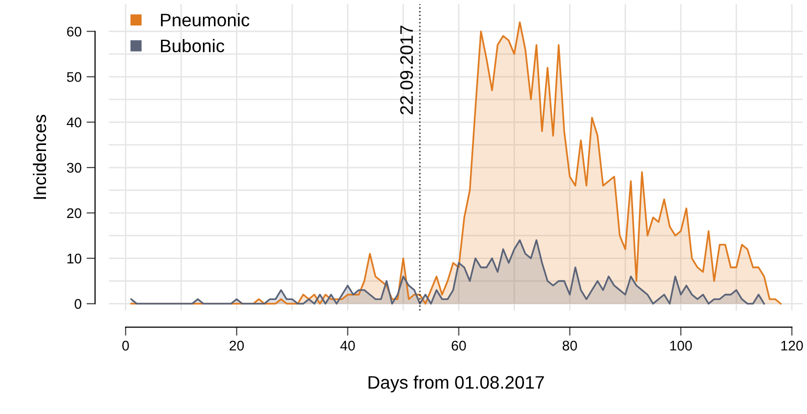  Describe the element at coordinates (74, 31) in the screenshot. I see `y-tick-label: 60` at that location.